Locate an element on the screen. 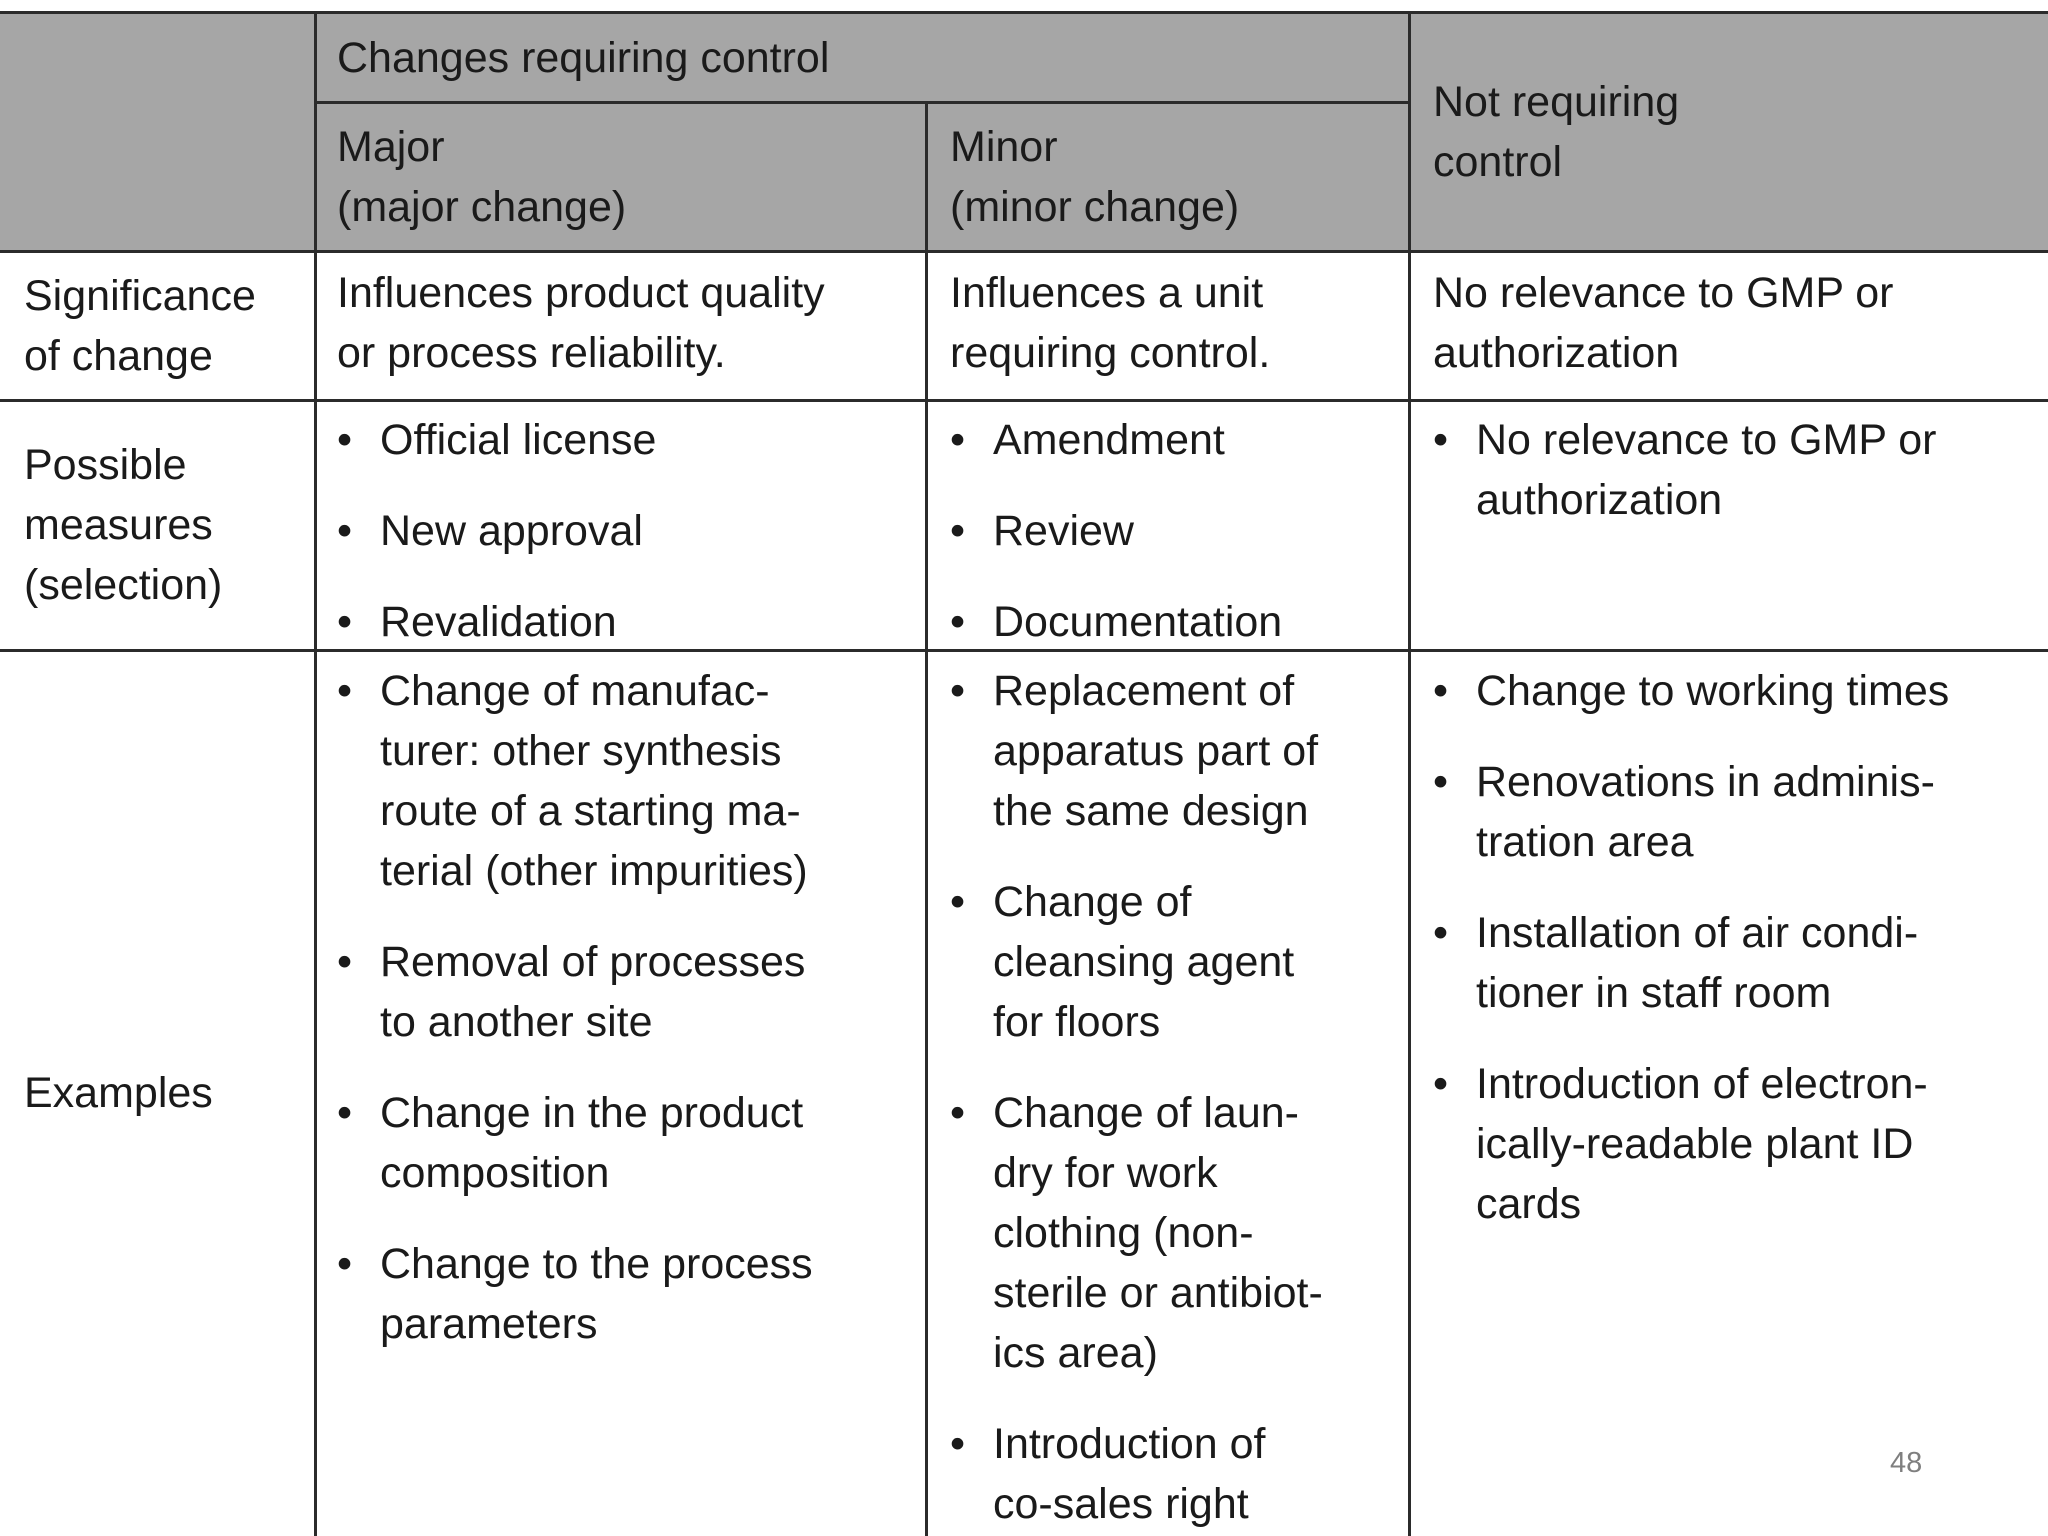 This screenshot has height=1536, width=2048. bullet-item: Amendment is located at coordinates (1179, 440).